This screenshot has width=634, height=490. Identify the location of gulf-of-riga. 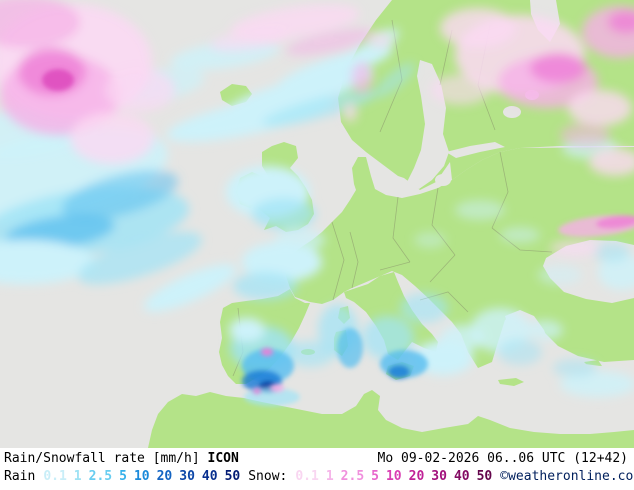
(443, 180).